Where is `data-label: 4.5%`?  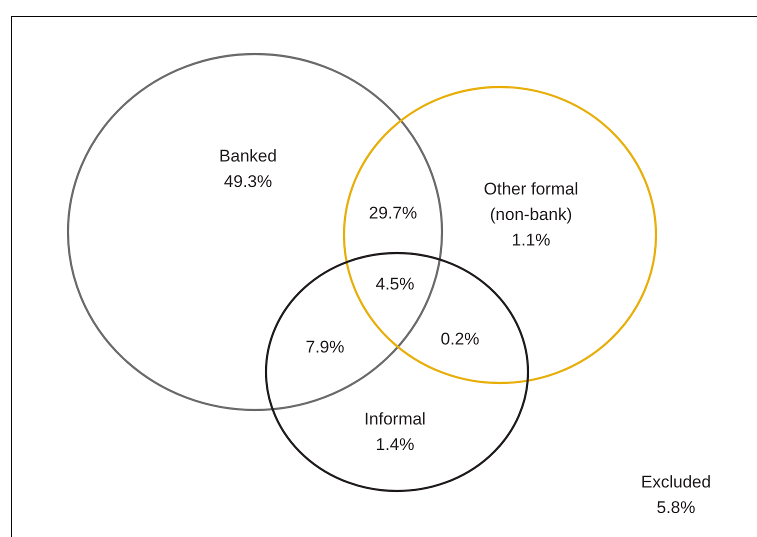
data-label: 4.5% is located at coordinates (395, 284).